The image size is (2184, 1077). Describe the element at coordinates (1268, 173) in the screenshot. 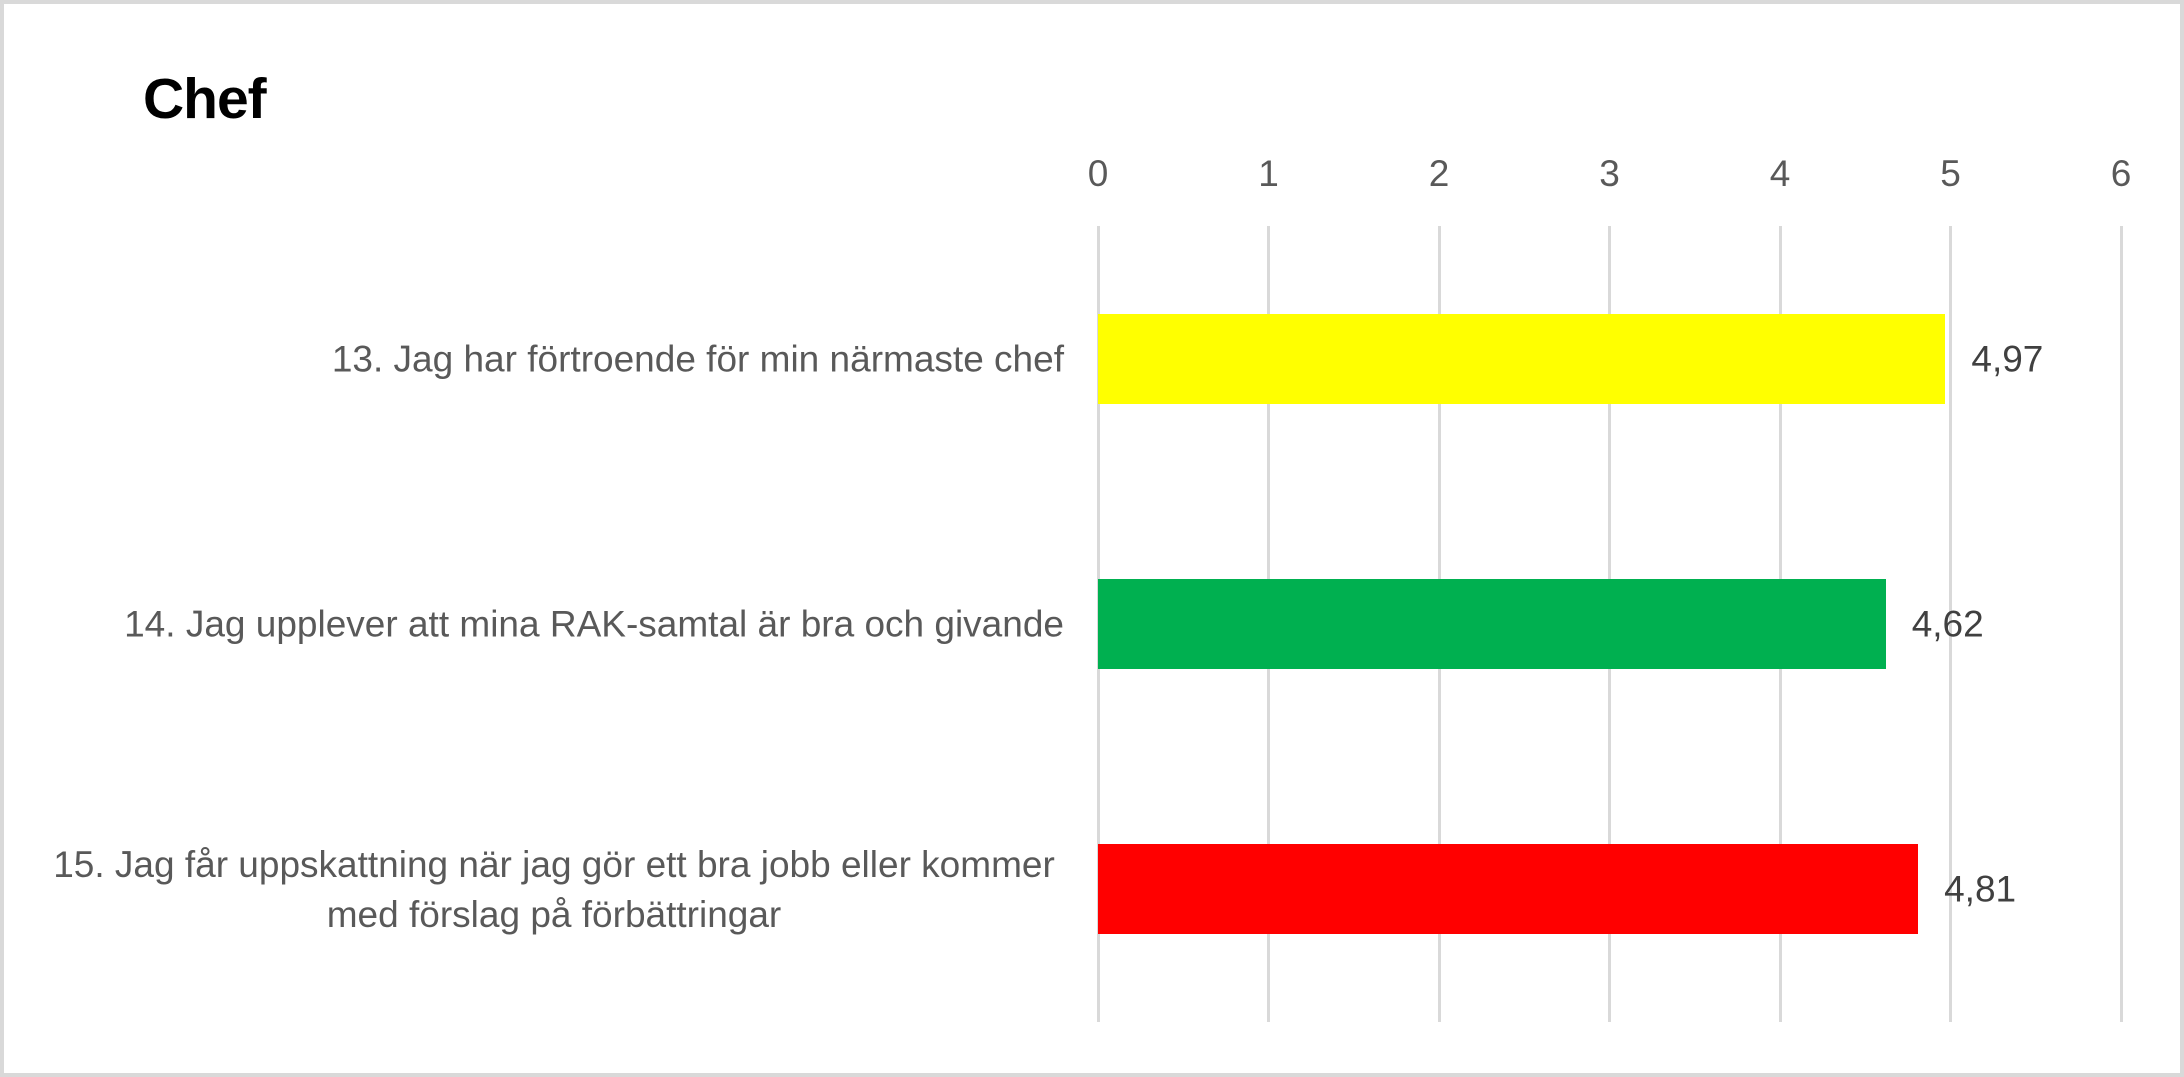

I see `x-axis-tick-label: 1` at that location.